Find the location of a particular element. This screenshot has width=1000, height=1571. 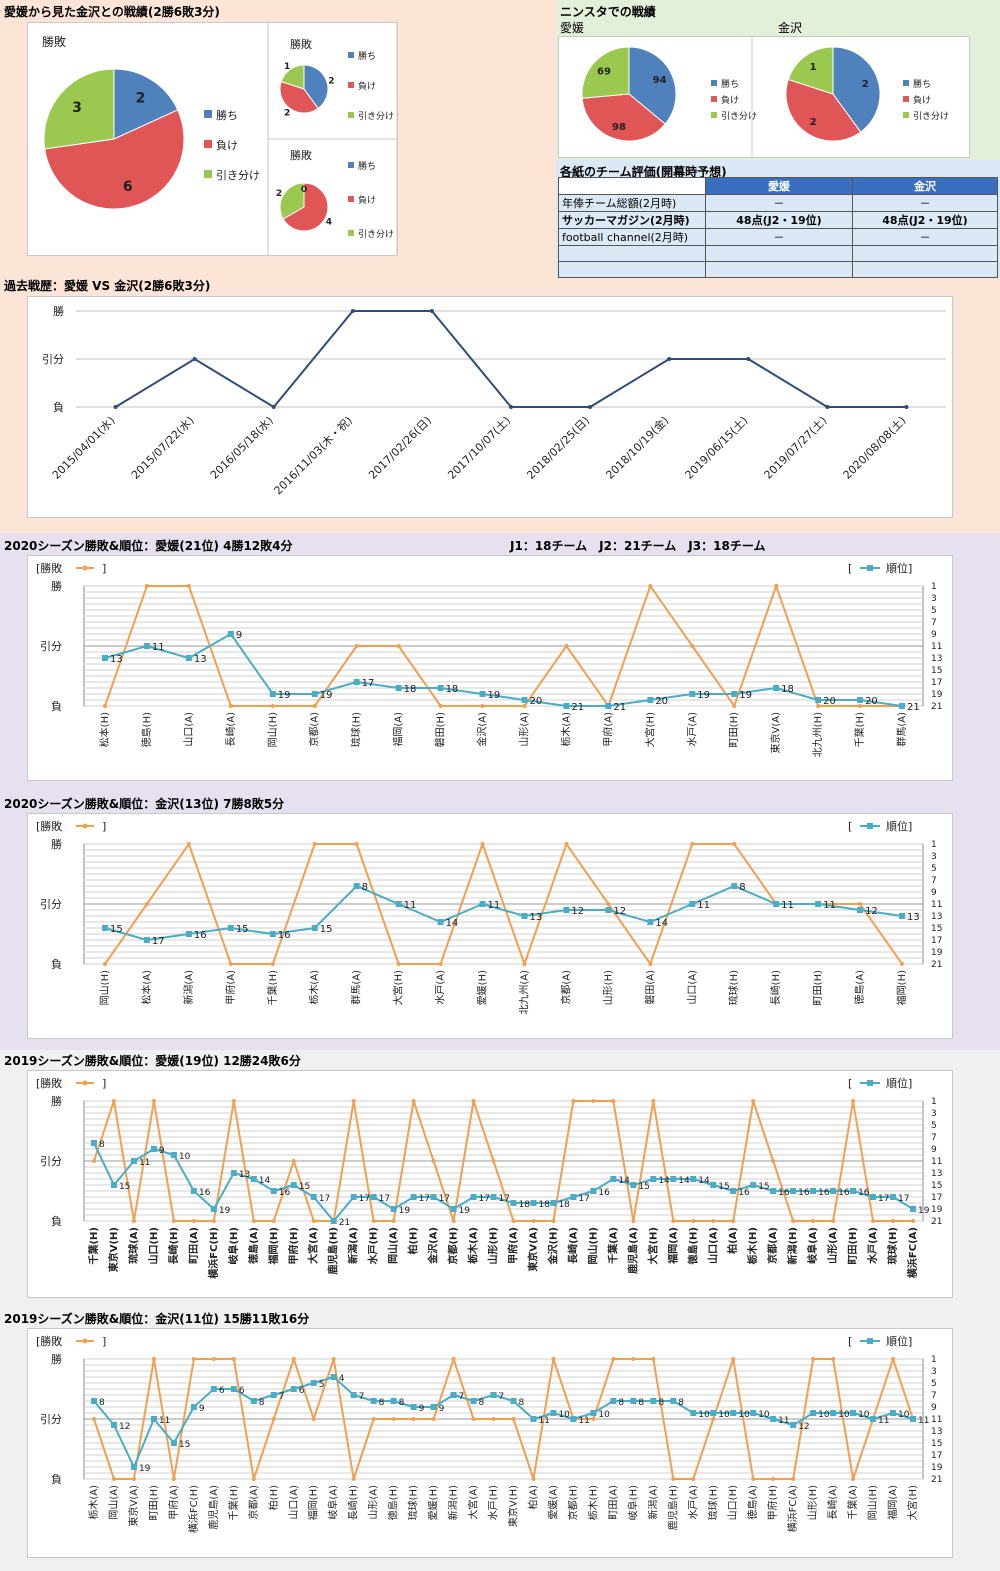

season-opponent-label: 新潟(A) is located at coordinates (188, 987).